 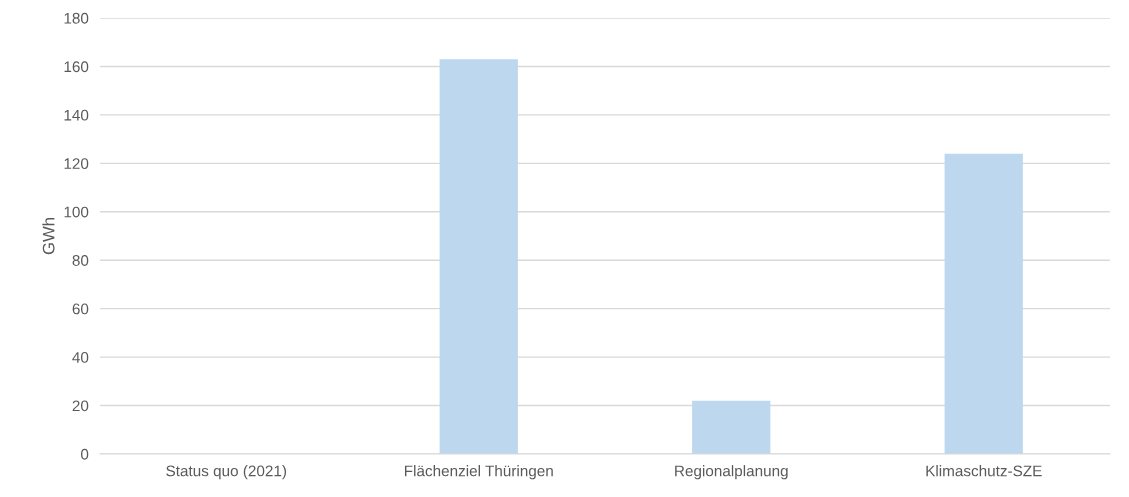 What do you see at coordinates (80, 406) in the screenshot?
I see `y-tick-label: 20` at bounding box center [80, 406].